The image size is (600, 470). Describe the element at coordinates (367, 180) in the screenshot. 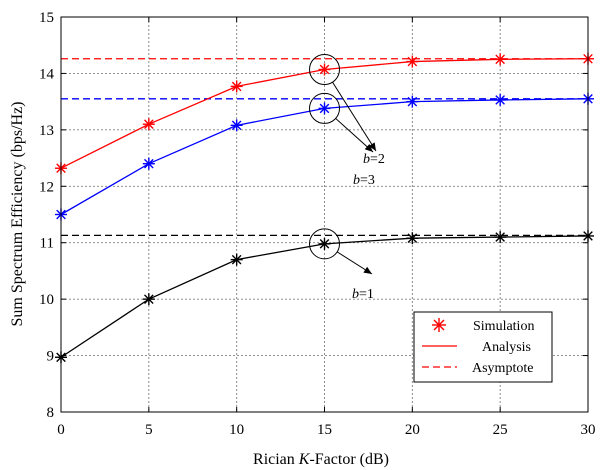

I see `annotation-label-value: =3` at that location.